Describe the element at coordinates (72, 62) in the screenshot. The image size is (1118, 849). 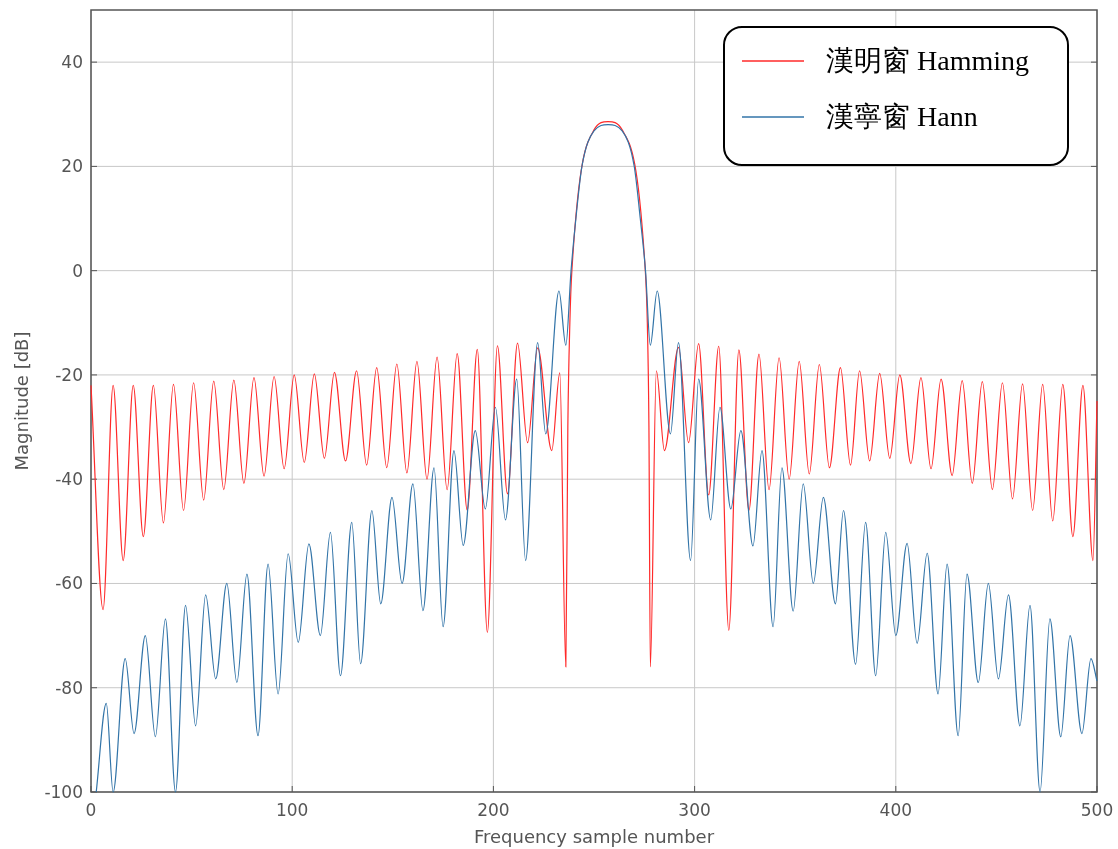
I see `y-tick-label: 40` at that location.